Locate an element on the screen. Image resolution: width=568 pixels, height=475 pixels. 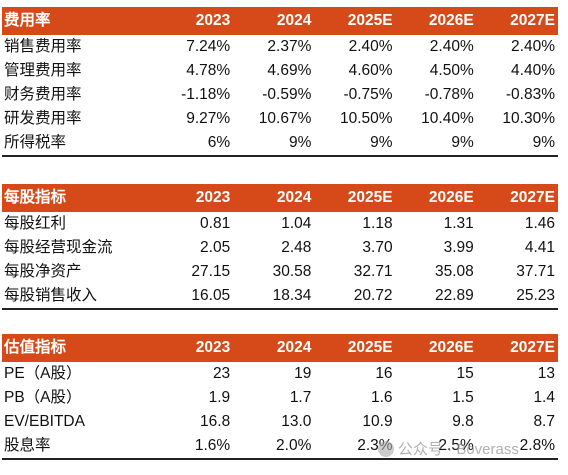
row-label: PE（A股） is located at coordinates (43, 373).